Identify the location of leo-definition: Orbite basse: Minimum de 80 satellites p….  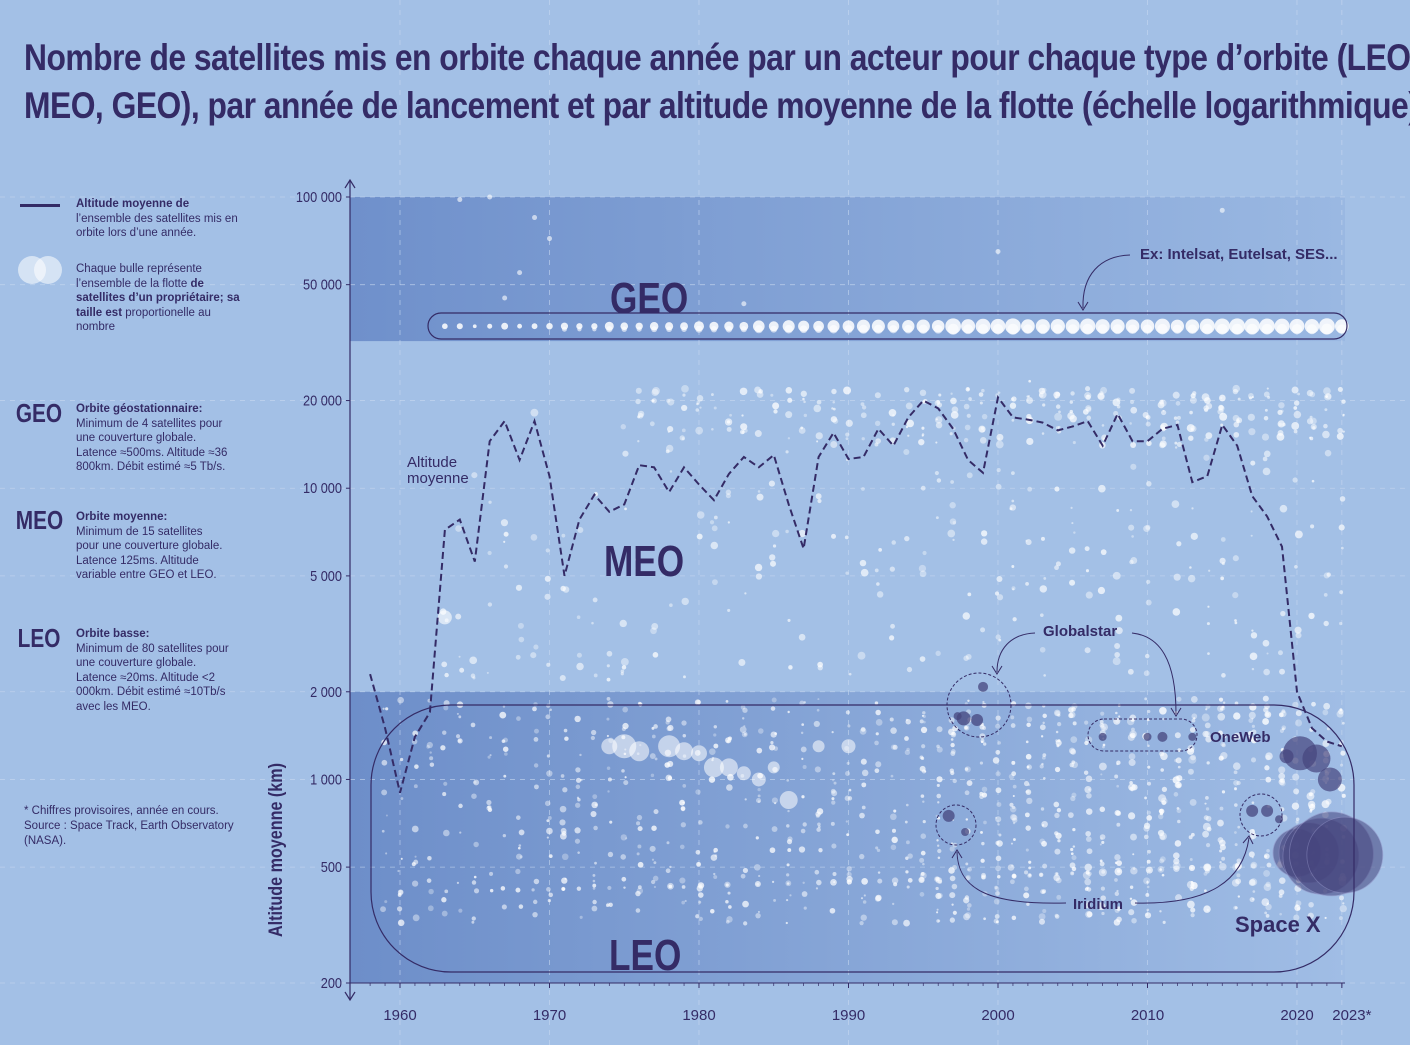
(156, 670).